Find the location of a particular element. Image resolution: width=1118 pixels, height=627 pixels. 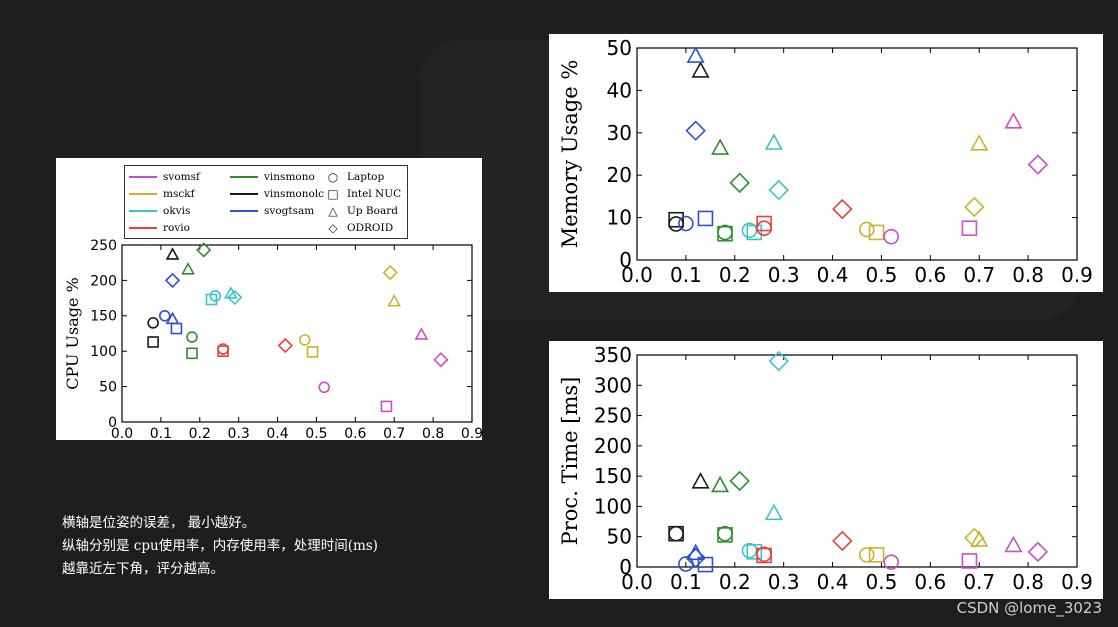

square-marker-icon: □ is located at coordinates (333, 194).